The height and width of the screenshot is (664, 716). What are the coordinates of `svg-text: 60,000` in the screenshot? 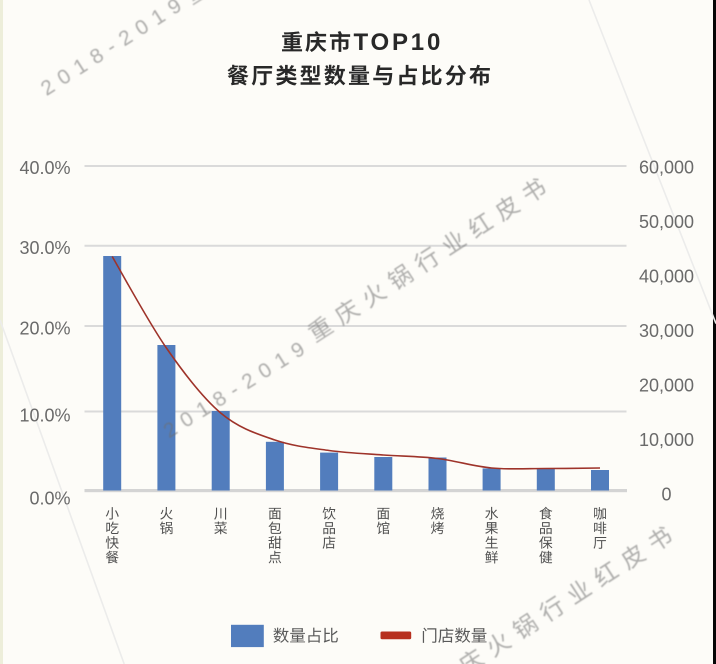 It's located at (666, 168).